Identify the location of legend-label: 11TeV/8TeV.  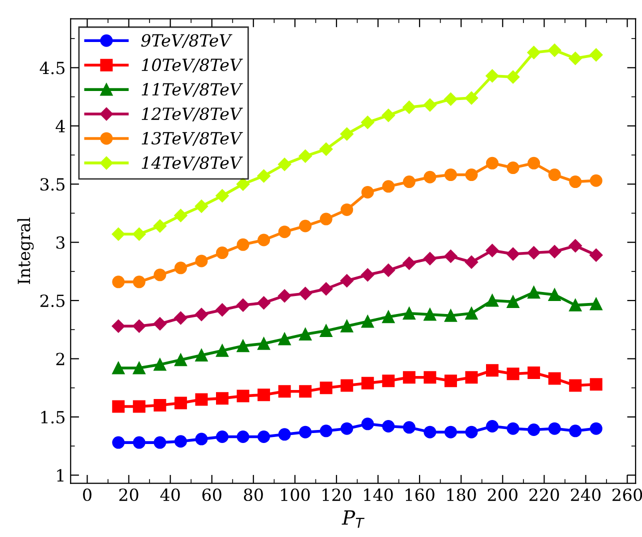
(192, 90).